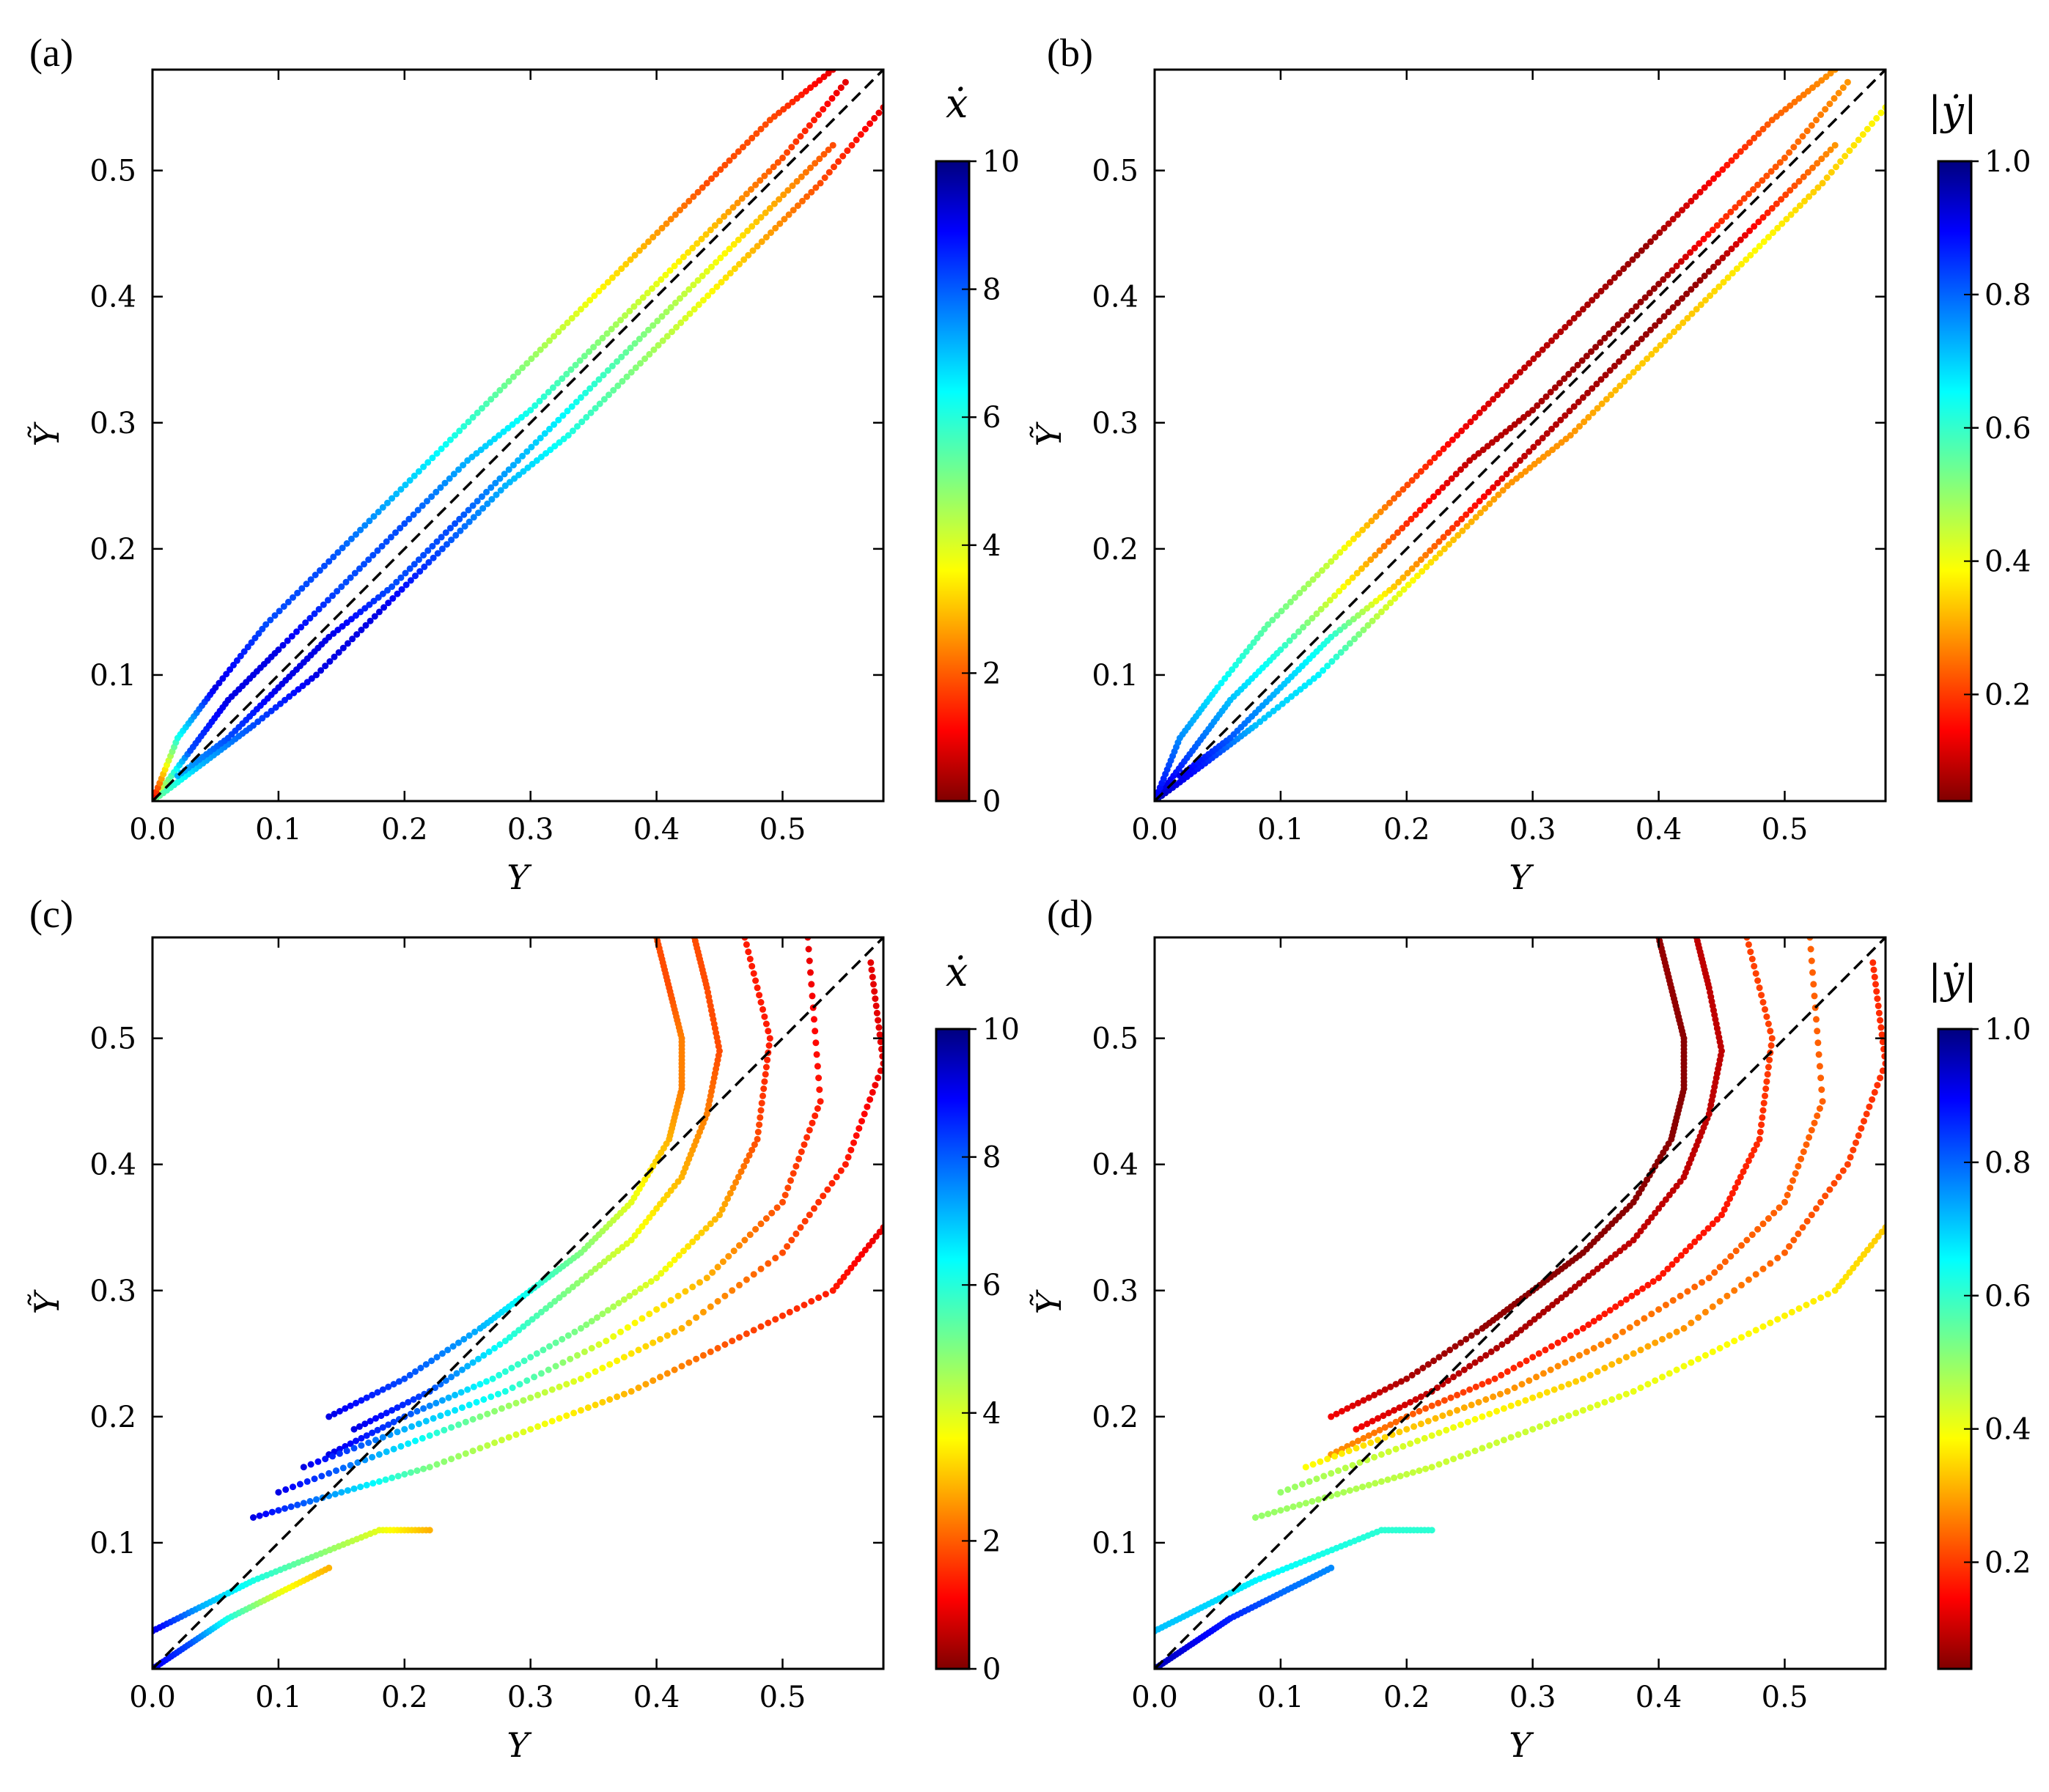  What do you see at coordinates (518, 1303) in the screenshot?
I see `axes-frame` at bounding box center [518, 1303].